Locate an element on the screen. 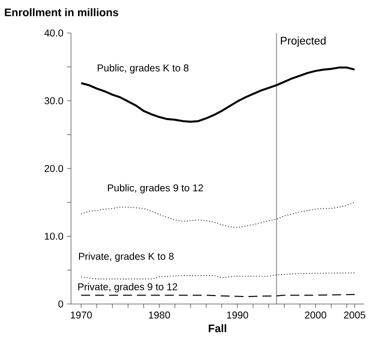 The width and height of the screenshot is (388, 346). series-label: Public, grades 9 to 12 is located at coordinates (155, 189).